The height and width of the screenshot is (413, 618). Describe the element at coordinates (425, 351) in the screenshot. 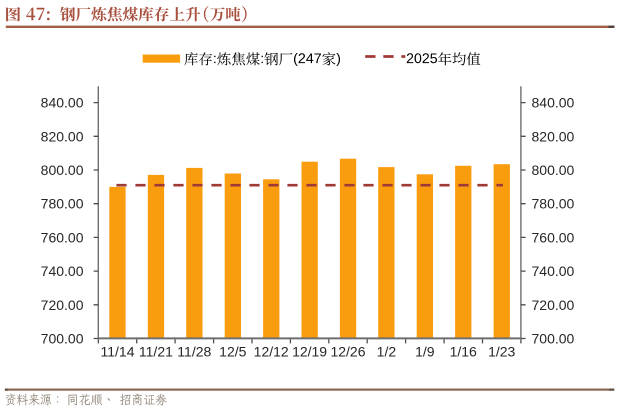

I see `svg-text: 1/9` at that location.